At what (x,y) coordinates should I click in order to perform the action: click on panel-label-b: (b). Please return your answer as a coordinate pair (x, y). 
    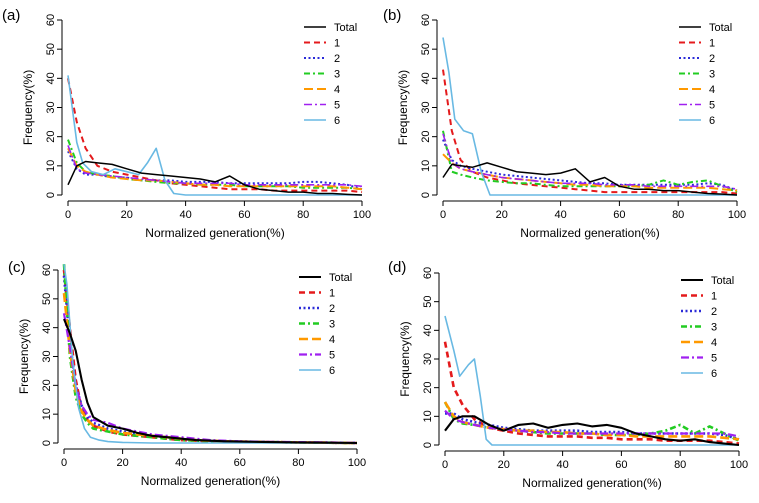
    Looking at the image, I should click on (392, 15).